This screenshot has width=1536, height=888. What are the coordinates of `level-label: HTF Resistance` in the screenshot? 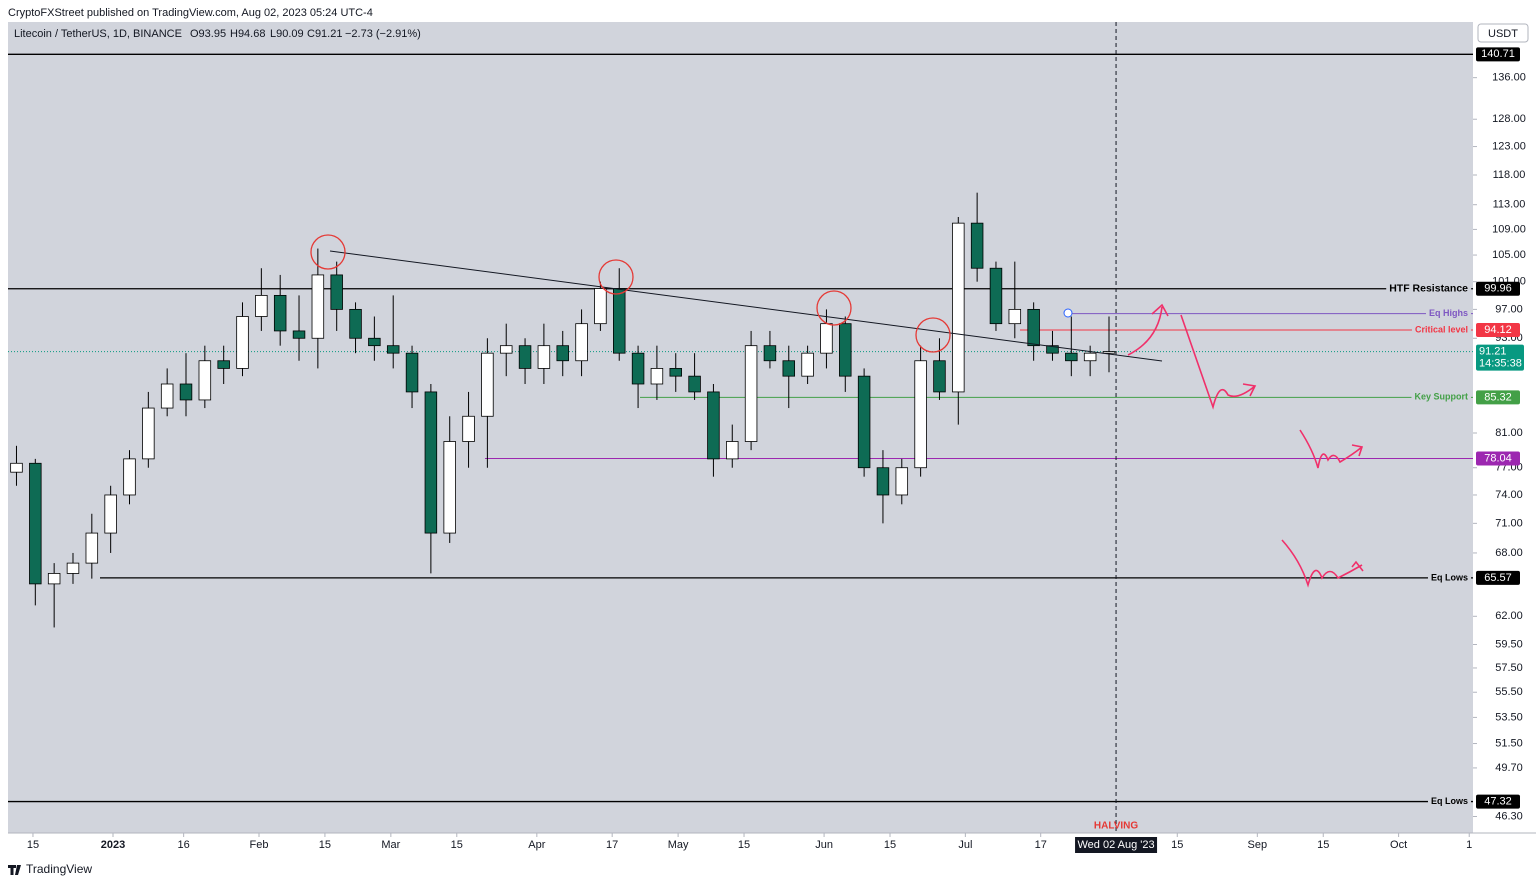 It's located at (1428, 289).